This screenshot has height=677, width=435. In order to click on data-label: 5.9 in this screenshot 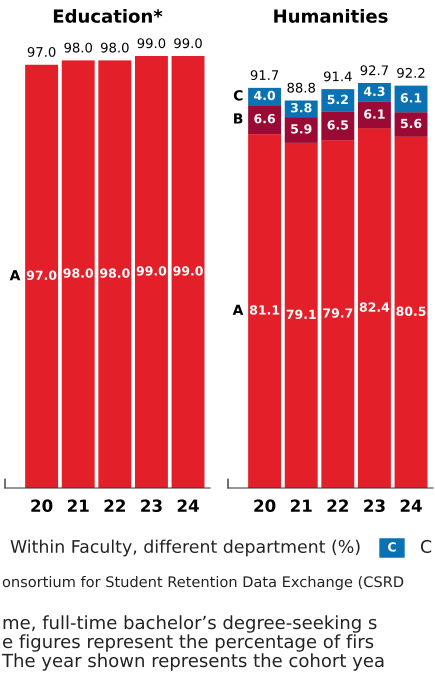, I will do `click(301, 129)`.